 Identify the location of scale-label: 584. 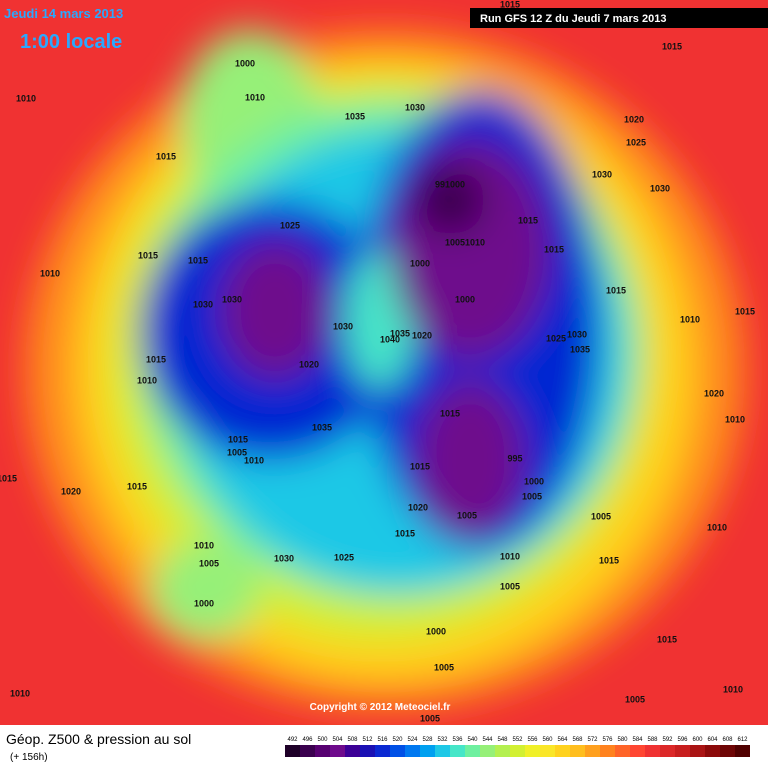
(637, 740).